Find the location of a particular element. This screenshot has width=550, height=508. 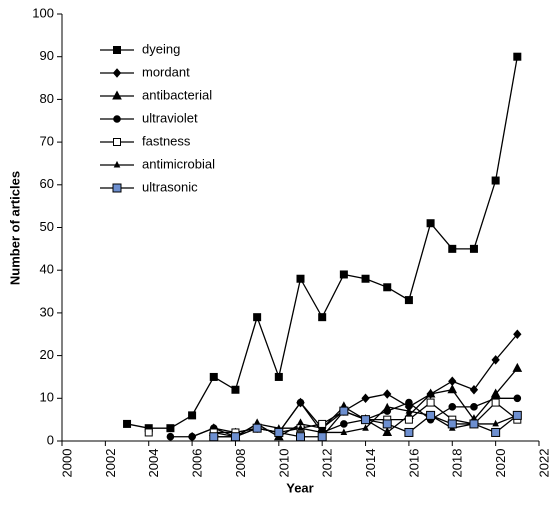

legend-label: antimicrobial is located at coordinates (178, 163).